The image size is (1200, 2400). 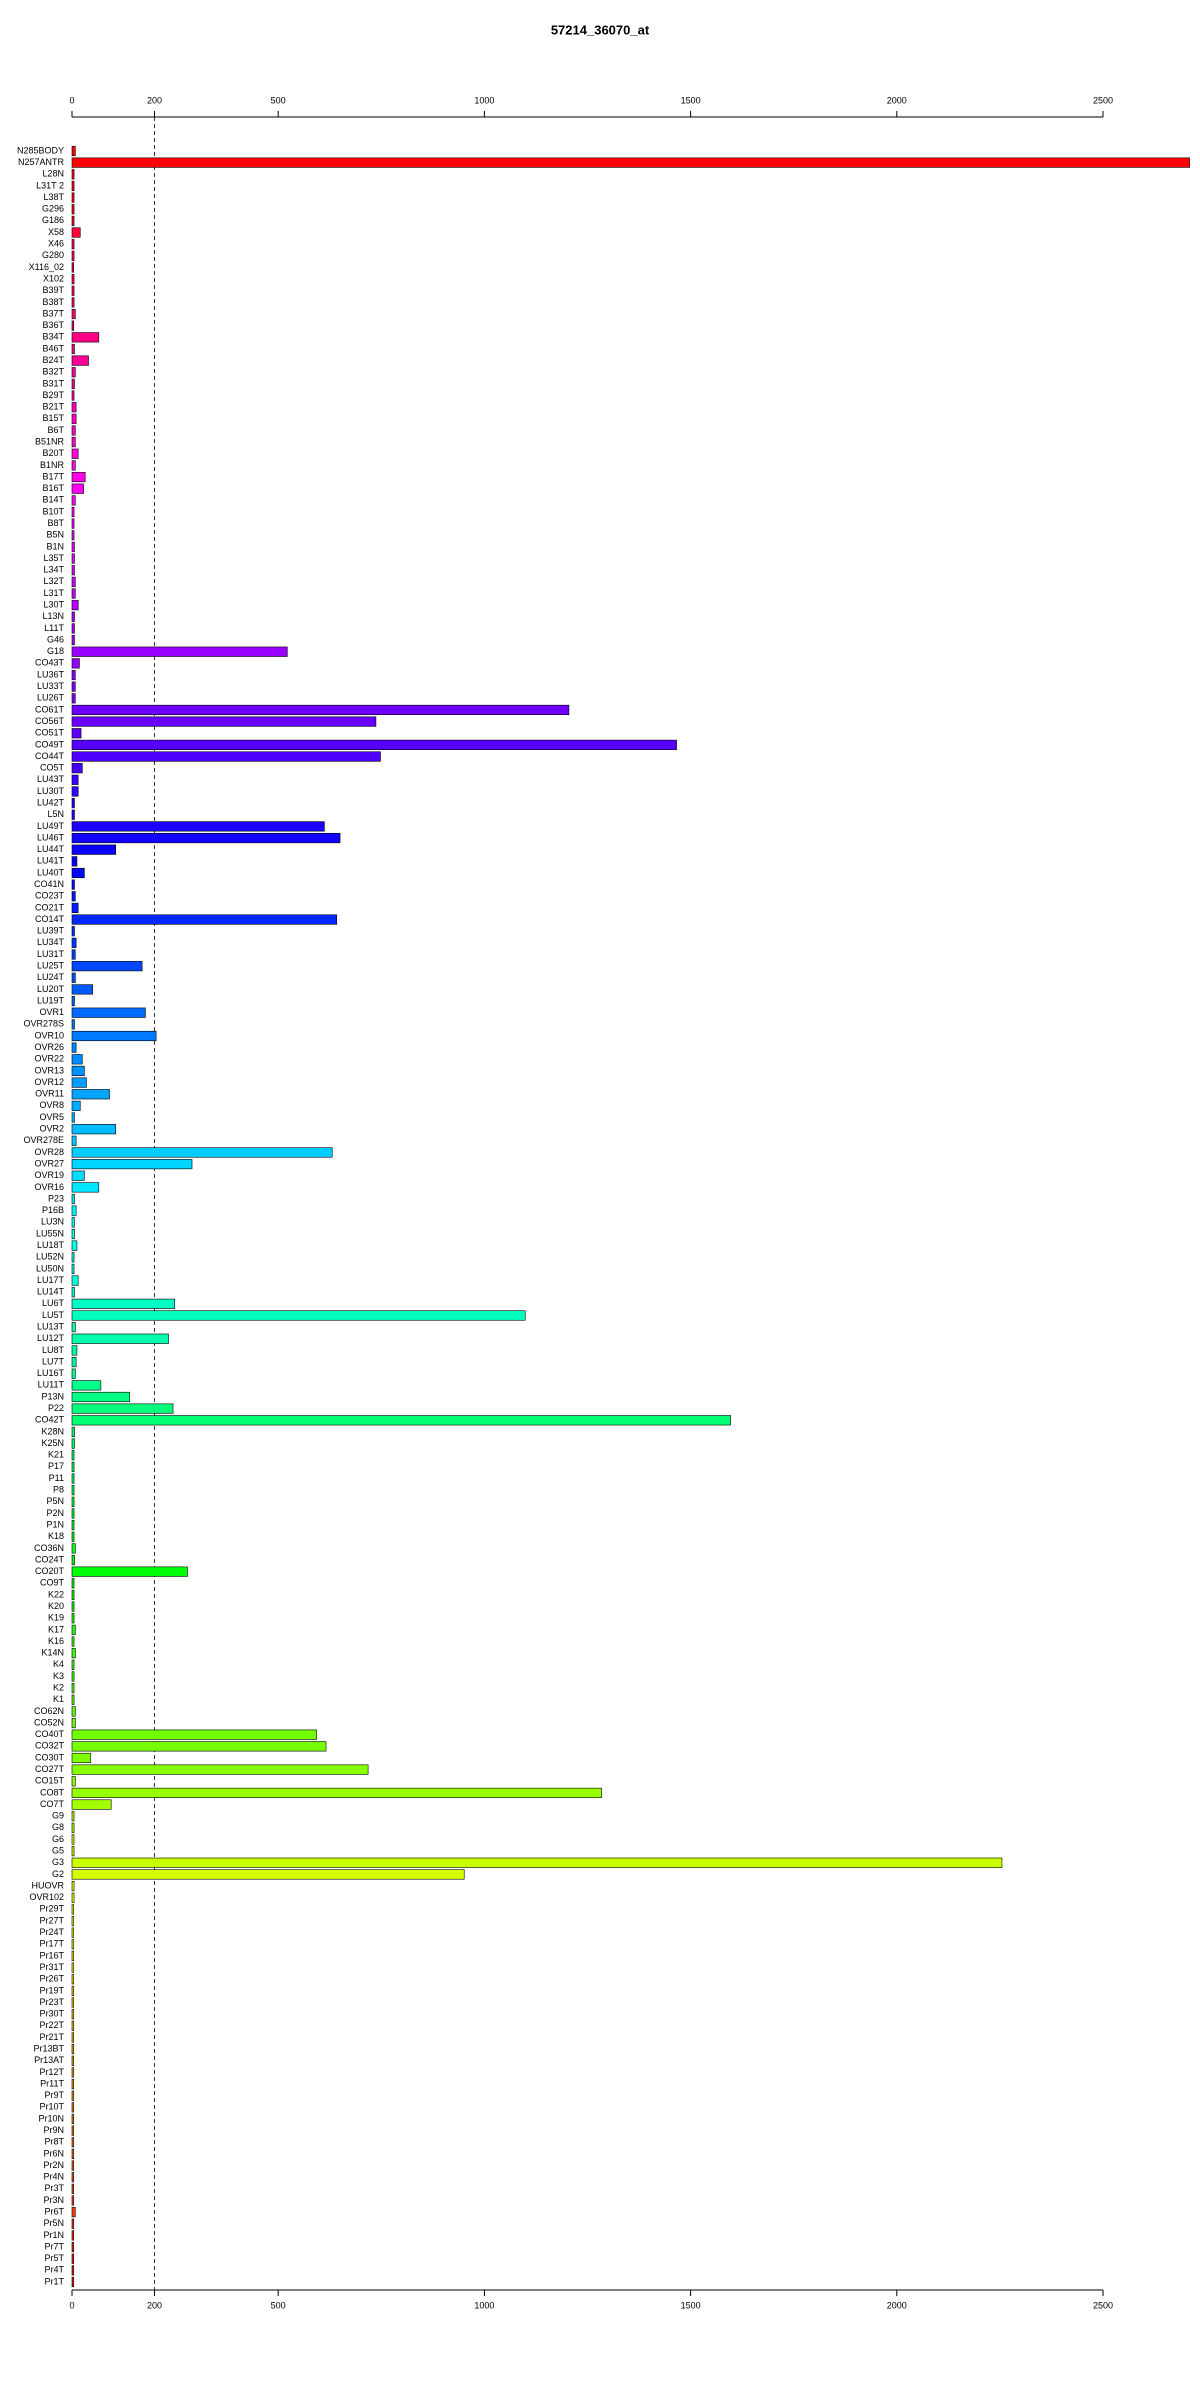 What do you see at coordinates (50, 919) in the screenshot?
I see `y-tick-label: CO14T` at bounding box center [50, 919].